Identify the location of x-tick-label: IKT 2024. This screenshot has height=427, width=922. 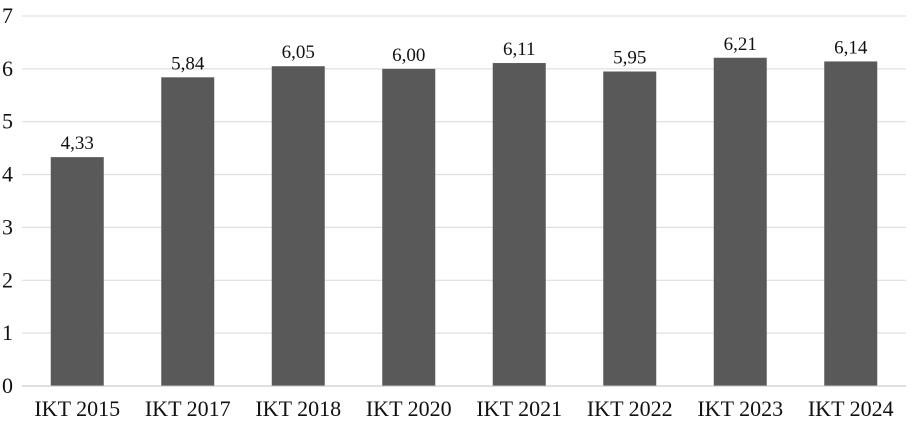
(851, 408).